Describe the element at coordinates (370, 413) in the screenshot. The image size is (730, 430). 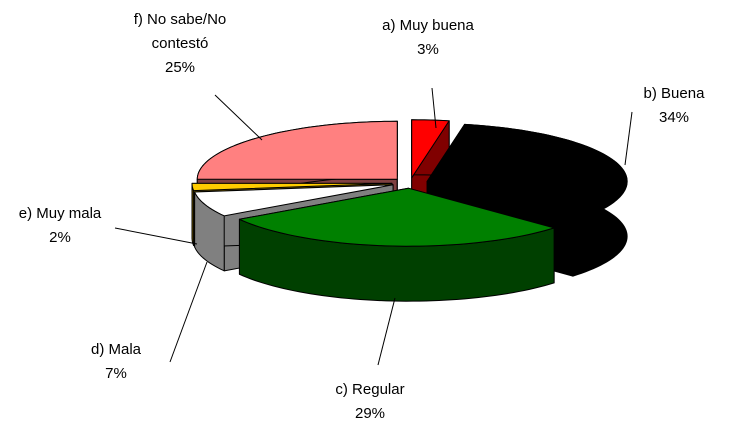
I see `value-label: 29%` at that location.